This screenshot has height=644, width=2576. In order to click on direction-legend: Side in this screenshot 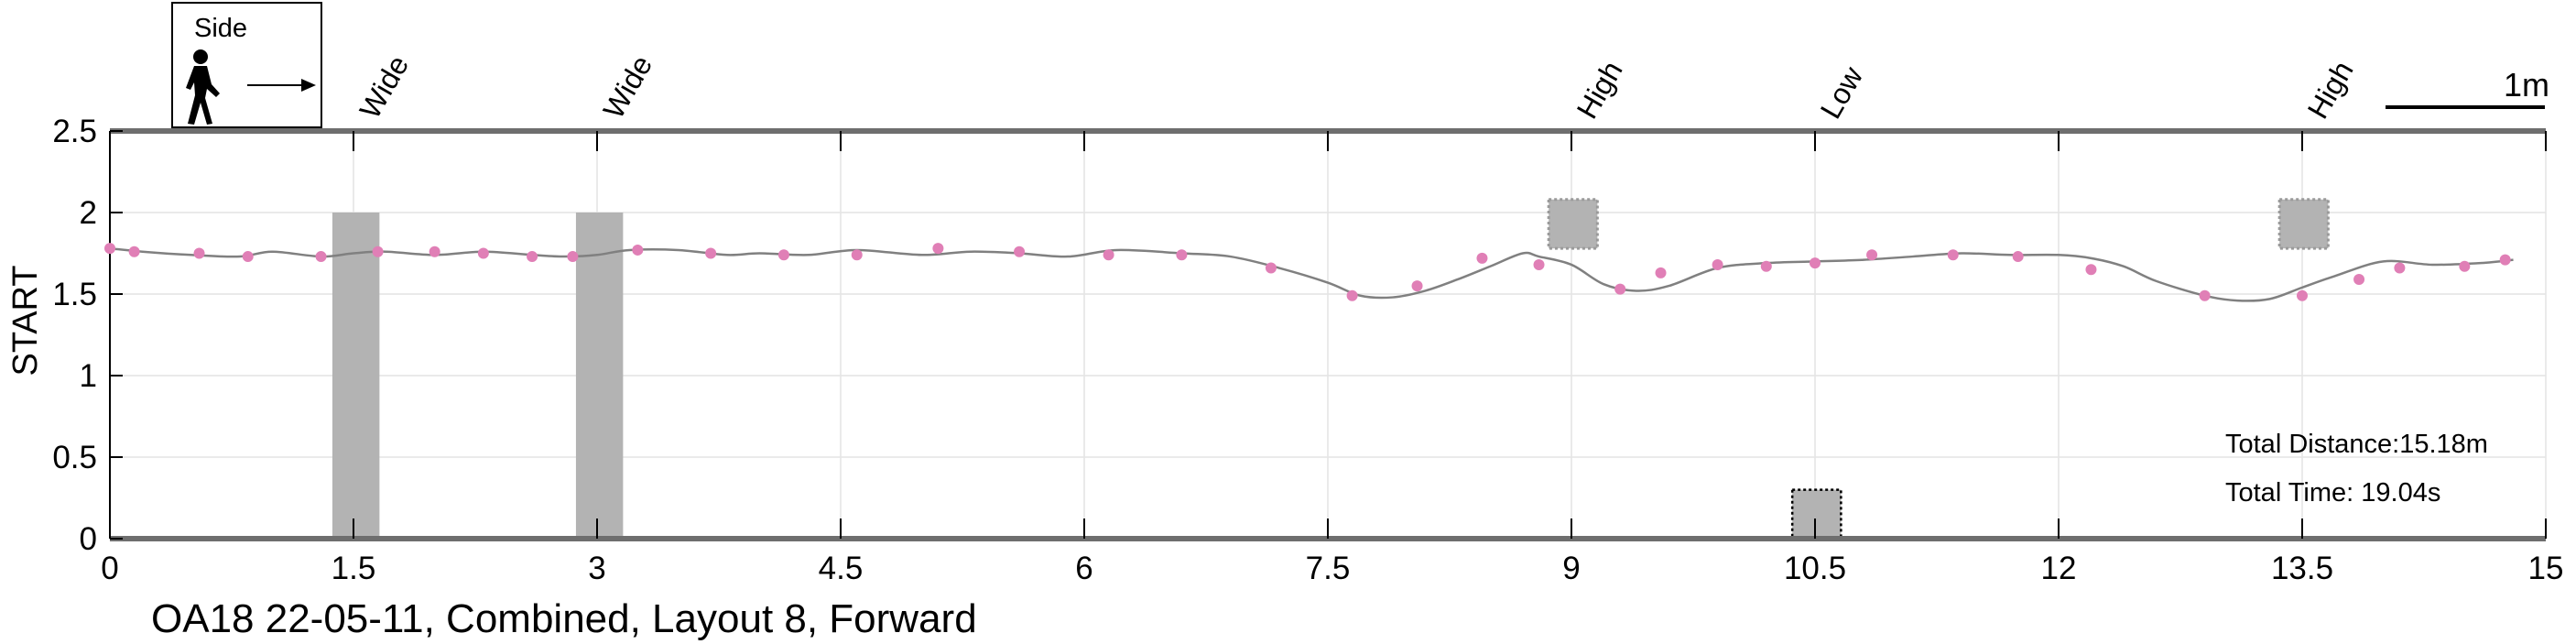, I will do `click(246, 65)`.